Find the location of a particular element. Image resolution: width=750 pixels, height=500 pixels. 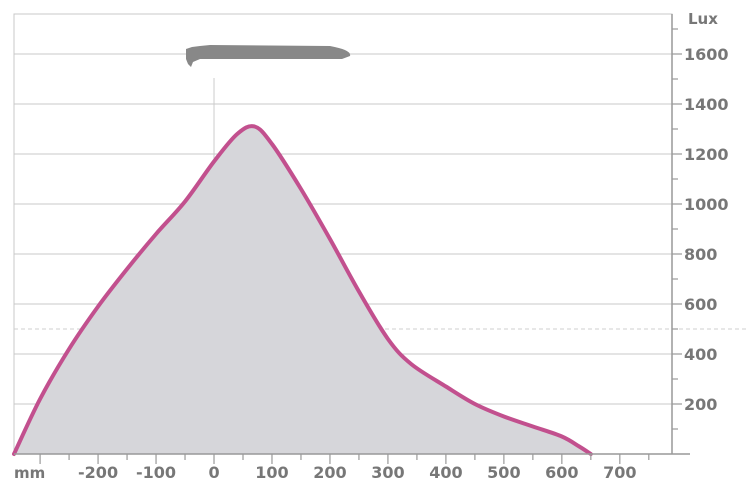

x-tick-label: 400 is located at coordinates (445, 472).